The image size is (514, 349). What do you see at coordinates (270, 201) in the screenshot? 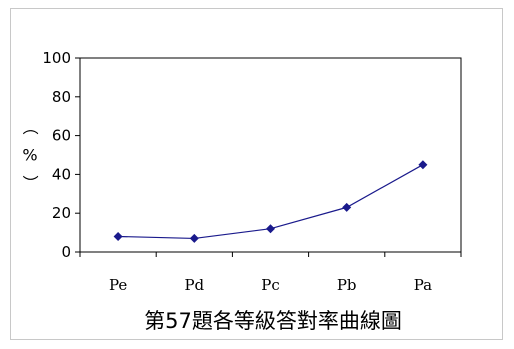
I see `series-group` at bounding box center [270, 201].